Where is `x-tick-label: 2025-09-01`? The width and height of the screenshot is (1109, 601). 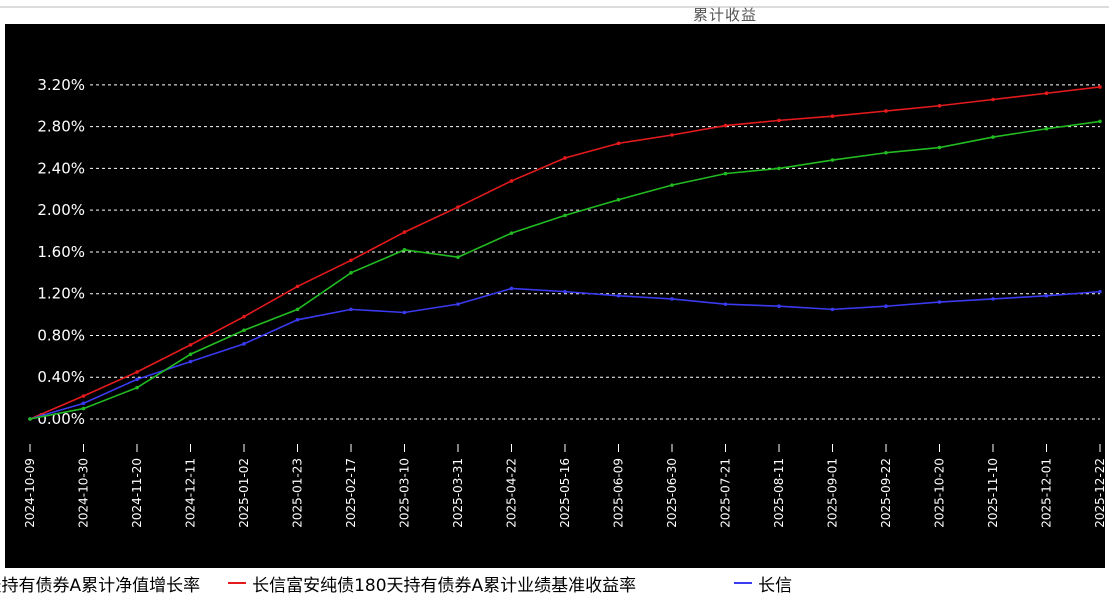 x-tick-label: 2025-09-01 is located at coordinates (833, 493).